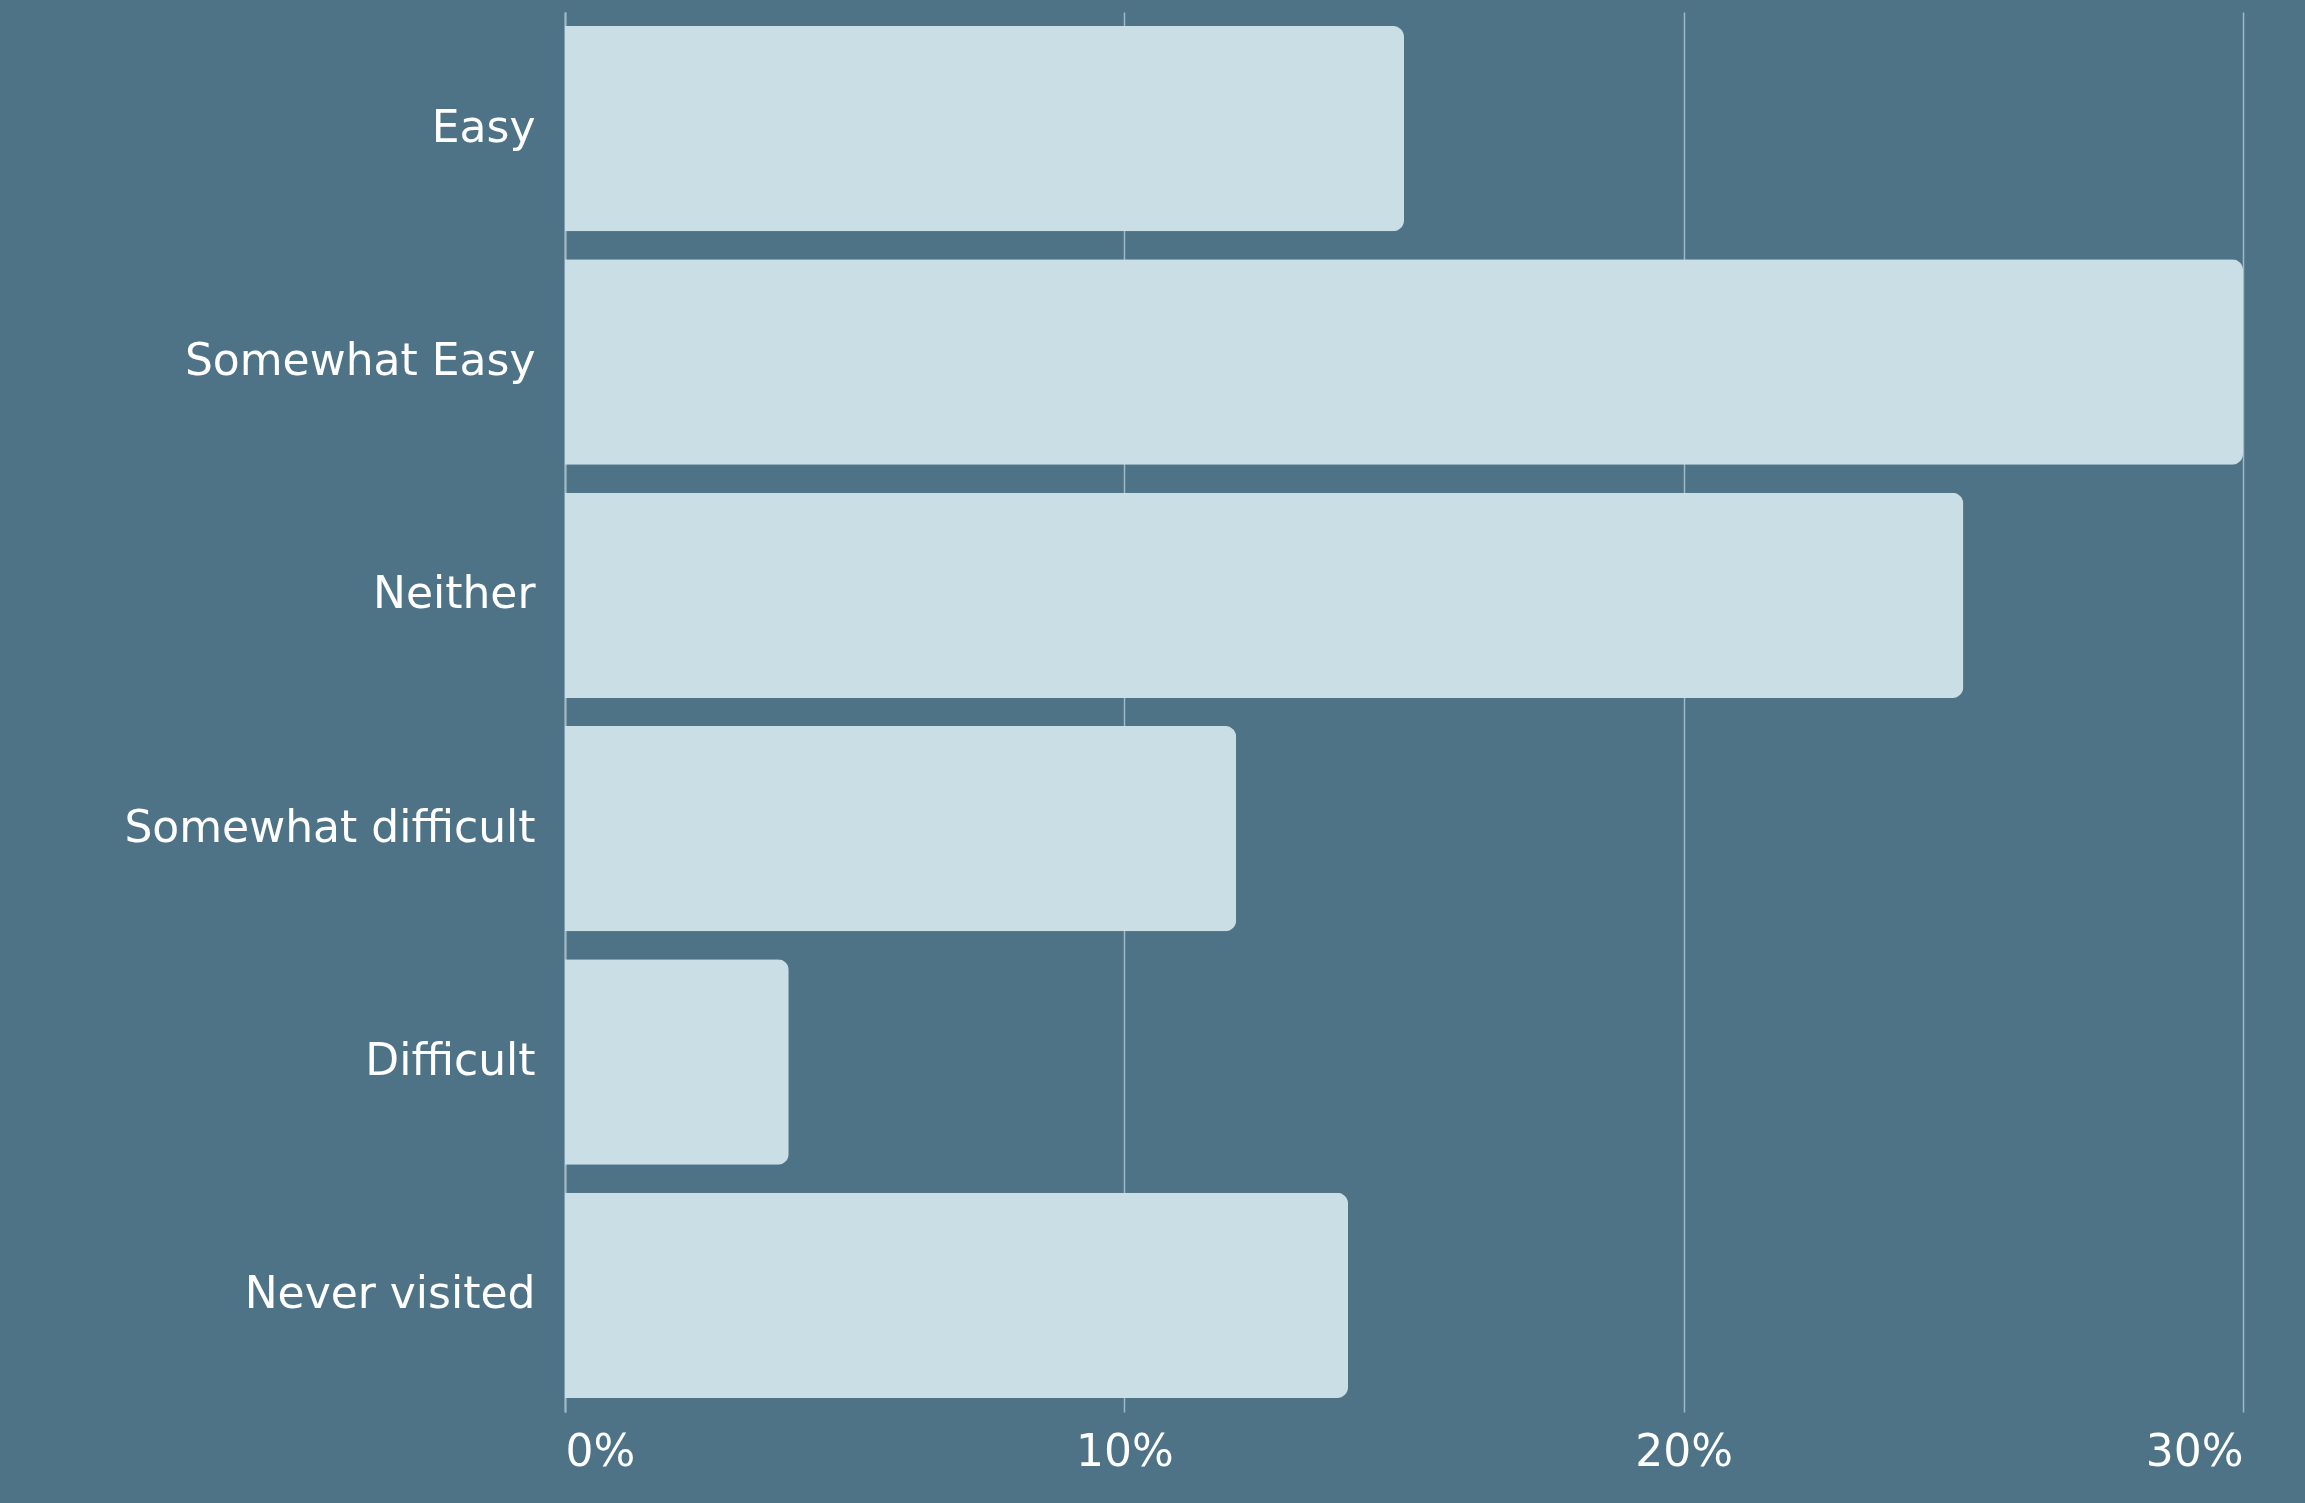 This screenshot has height=1503, width=2305. I want to click on y-tick-label: Difficult, so click(450, 1059).